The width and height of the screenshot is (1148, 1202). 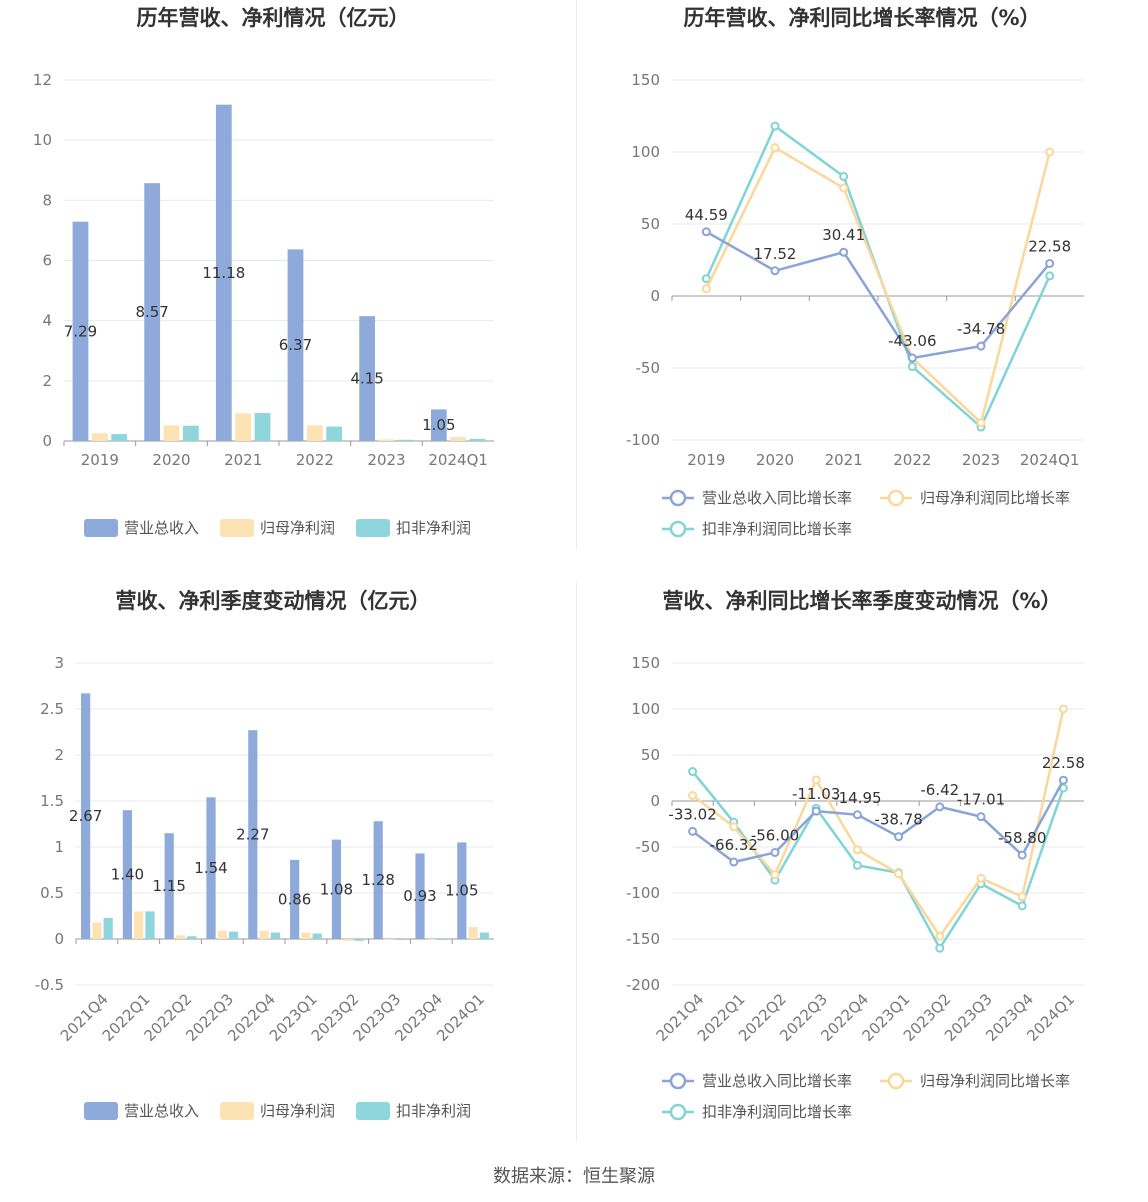 I want to click on data-label: 0.93, so click(x=419, y=896).